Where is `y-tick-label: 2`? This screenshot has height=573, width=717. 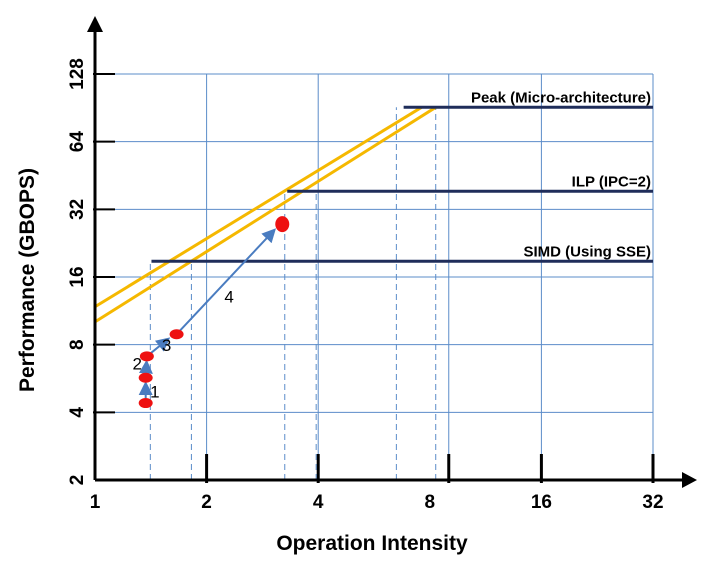 y-tick-label: 2 is located at coordinates (77, 480).